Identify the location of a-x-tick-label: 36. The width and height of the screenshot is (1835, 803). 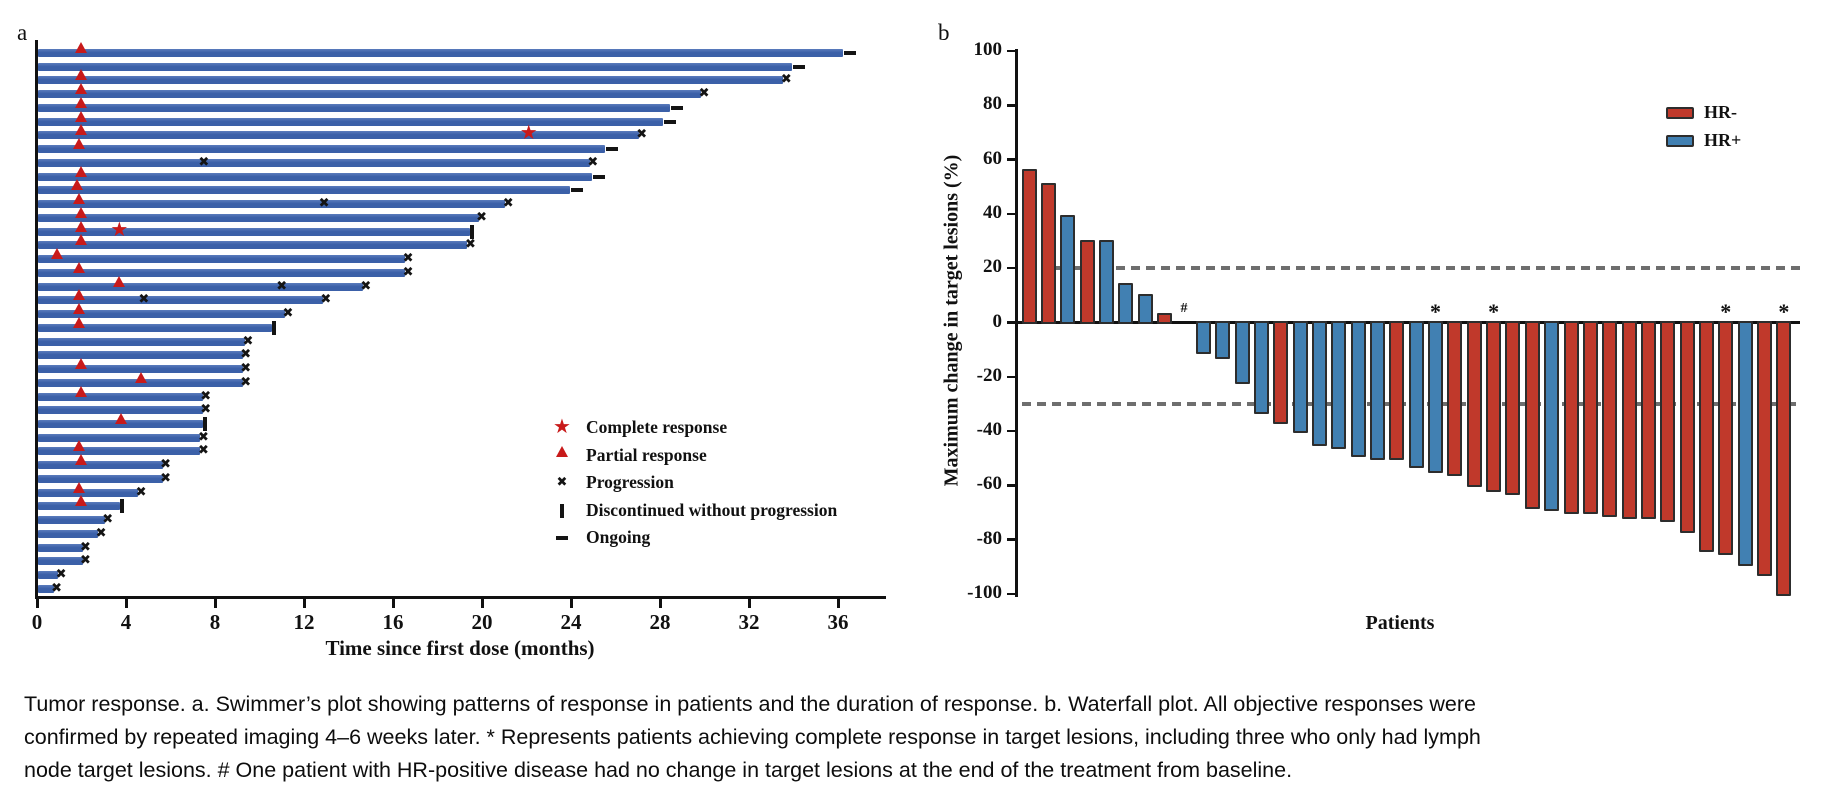
(838, 622).